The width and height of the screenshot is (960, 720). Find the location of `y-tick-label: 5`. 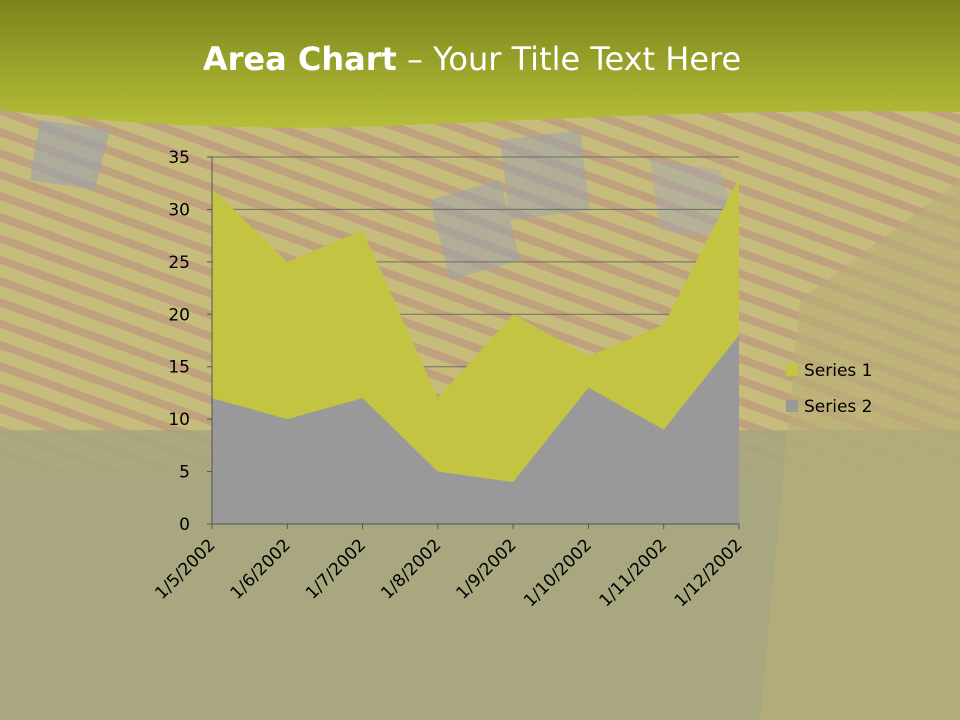

y-tick-label: 5 is located at coordinates (184, 473).